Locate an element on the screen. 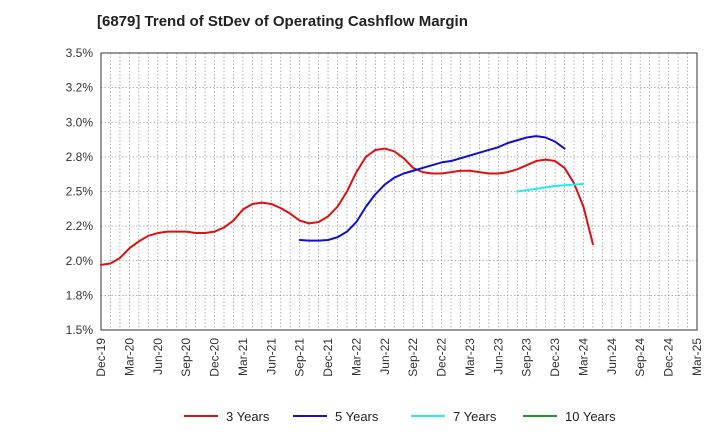 This screenshot has width=720, height=440. x-tick-label: Dec-22 is located at coordinates (442, 357).